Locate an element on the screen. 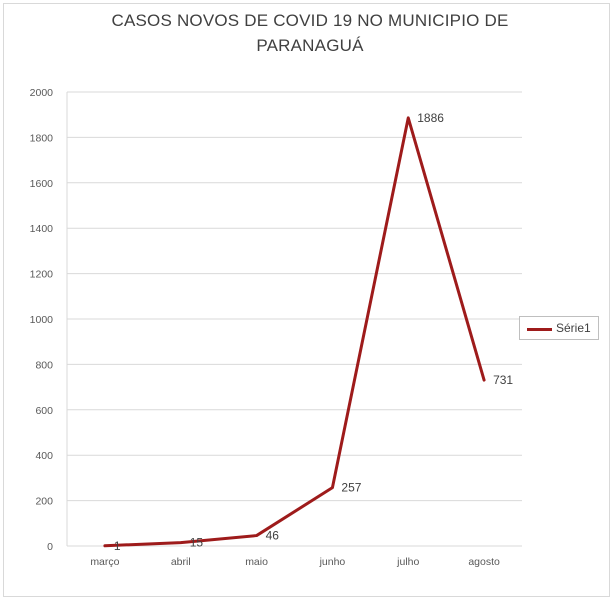 The width and height of the screenshot is (615, 602). legend-swatch is located at coordinates (539, 329).